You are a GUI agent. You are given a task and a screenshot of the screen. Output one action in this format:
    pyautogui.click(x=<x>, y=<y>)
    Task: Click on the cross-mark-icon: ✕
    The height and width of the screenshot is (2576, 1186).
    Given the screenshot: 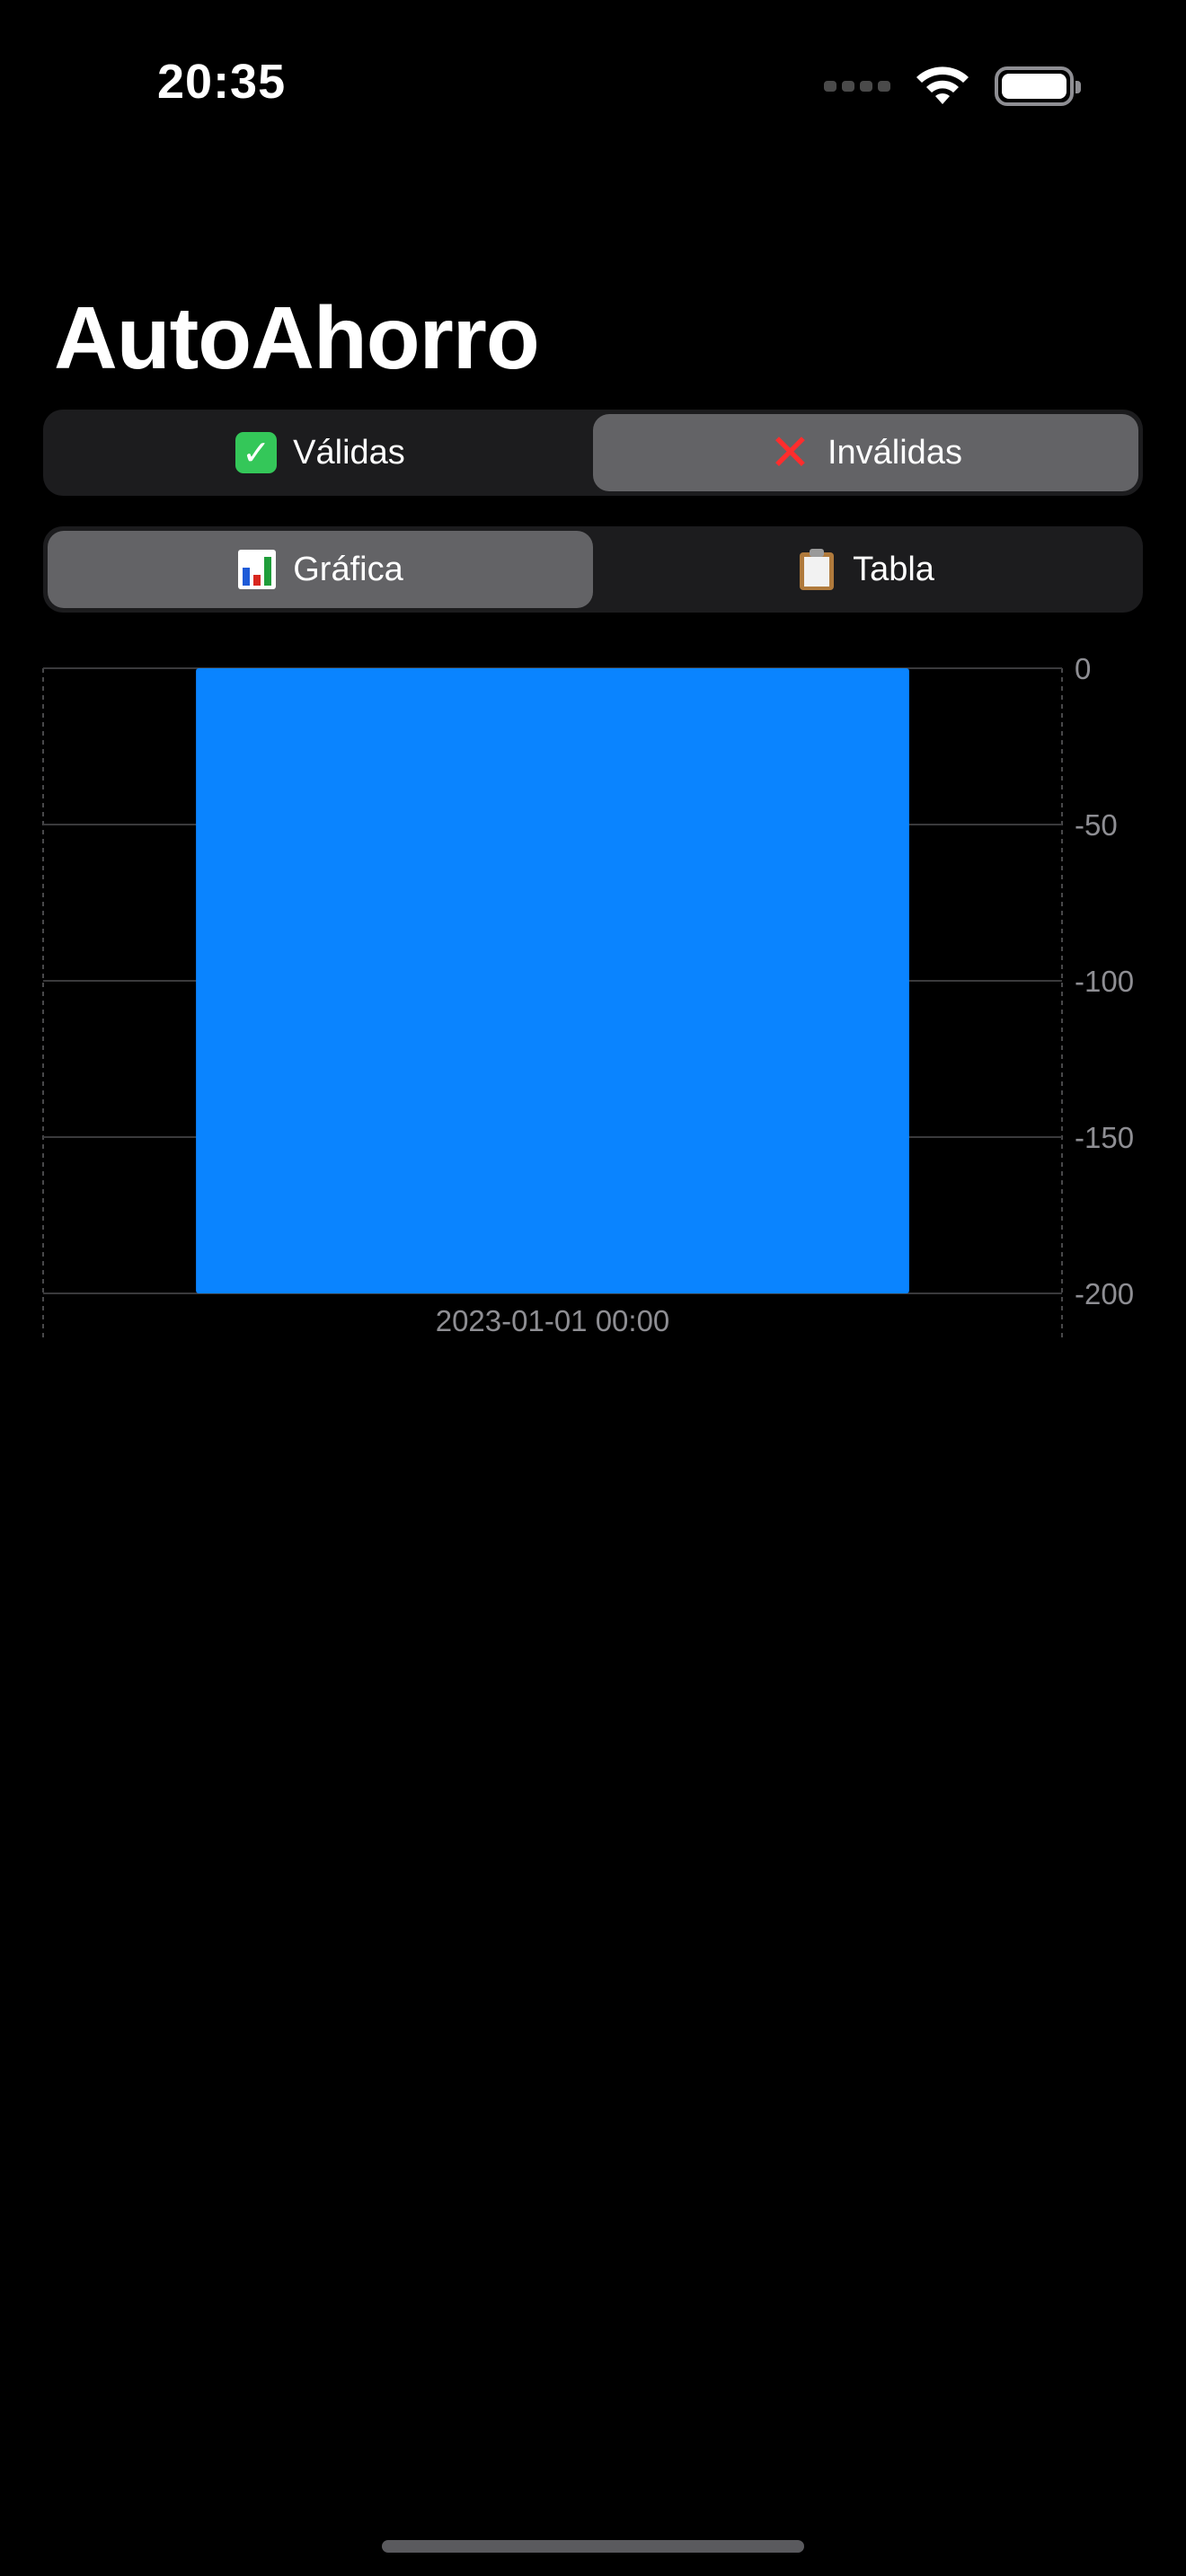 What is the action you would take?
    pyautogui.click(x=790, y=452)
    